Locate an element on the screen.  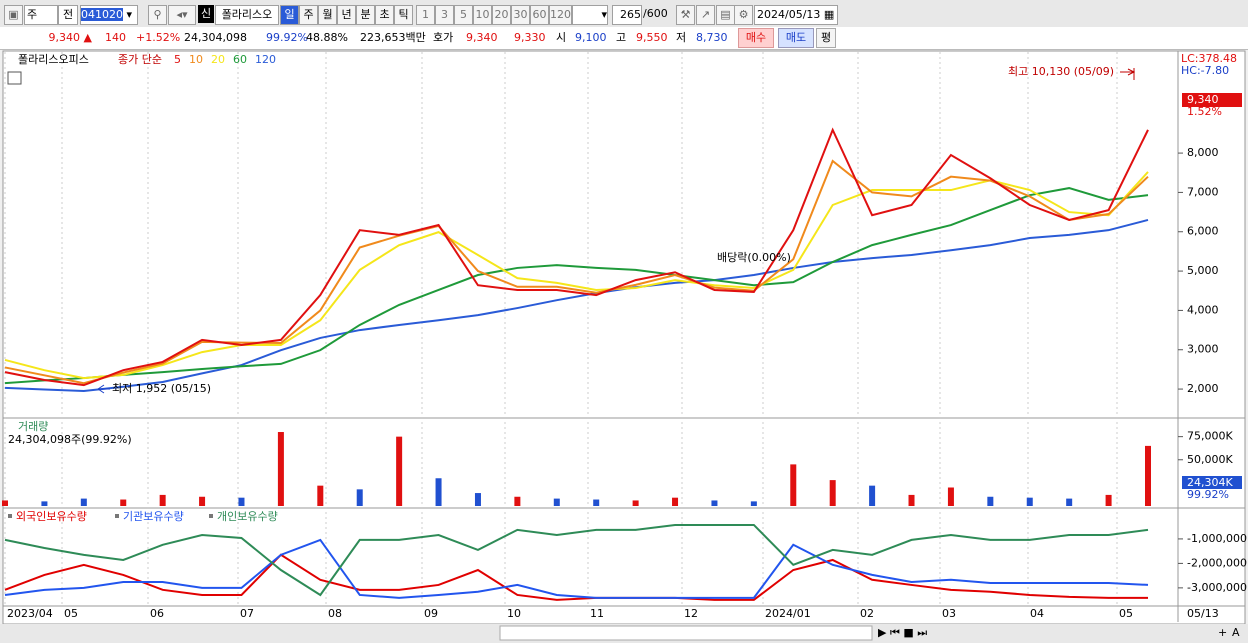
save-icon: ▤ is located at coordinates (725, 15).